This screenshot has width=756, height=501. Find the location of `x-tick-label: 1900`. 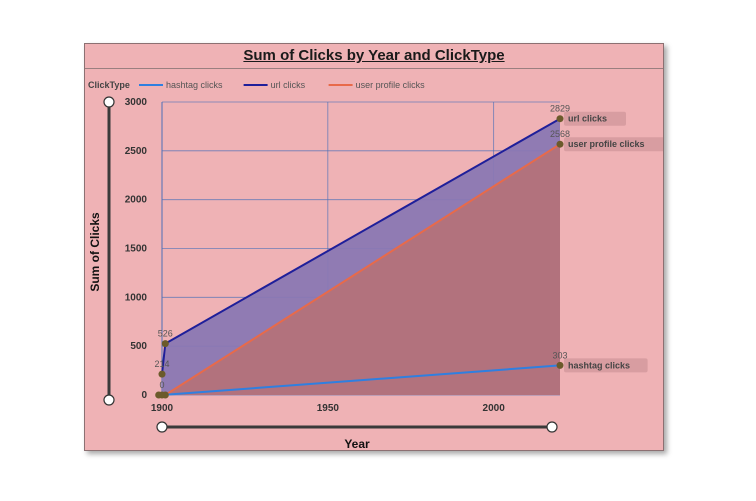

x-tick-label: 1900 is located at coordinates (162, 408).